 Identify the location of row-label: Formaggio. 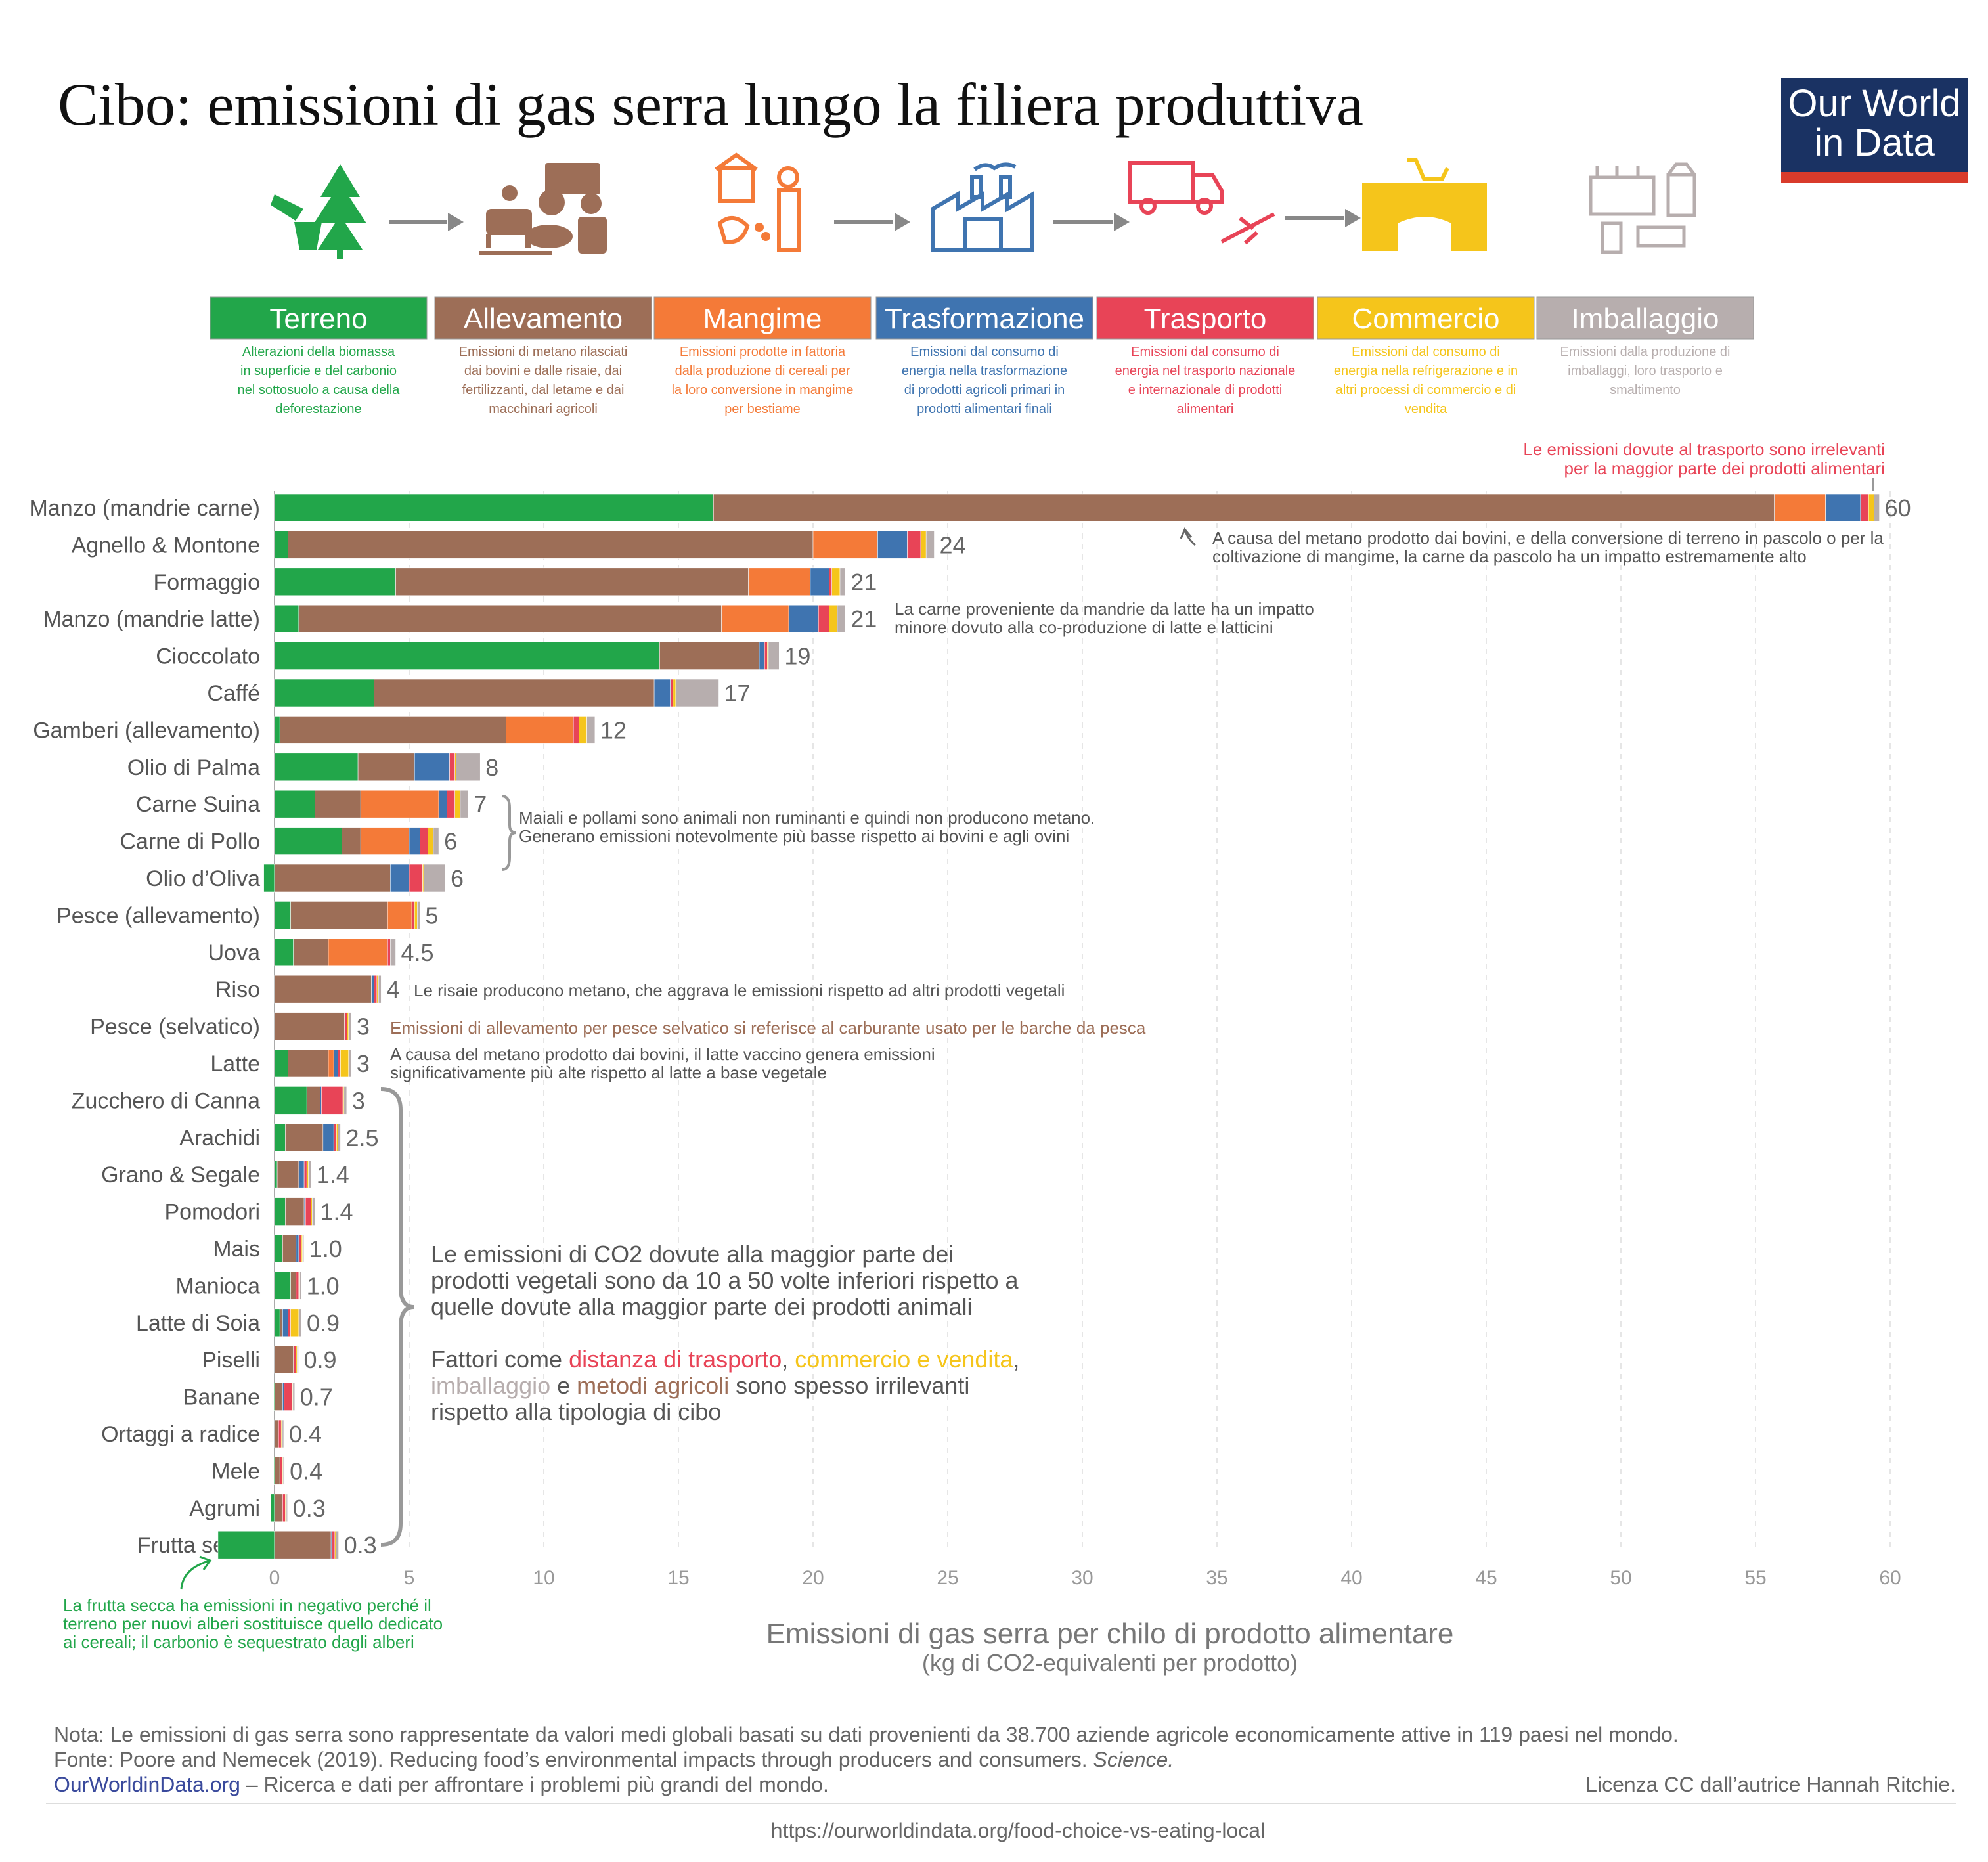
(206, 582).